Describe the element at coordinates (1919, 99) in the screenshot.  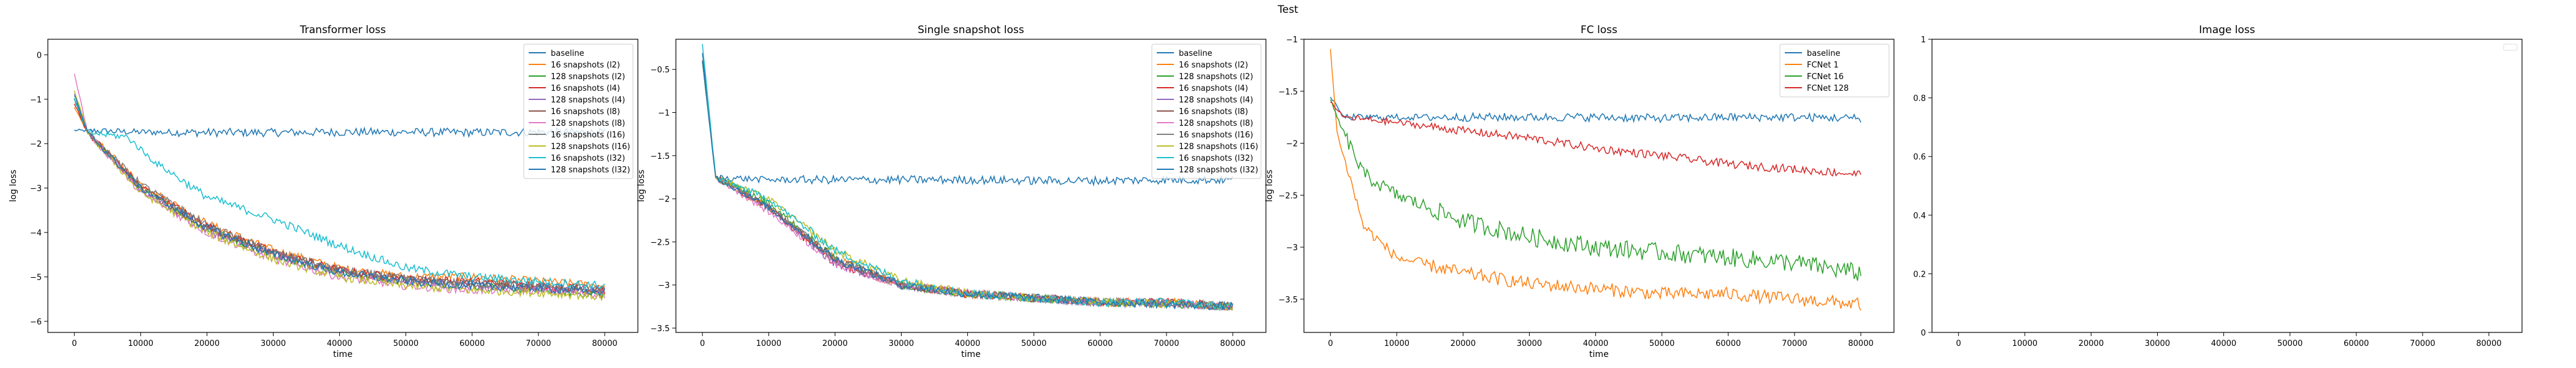
I see `y-tick-label: 0.8` at that location.